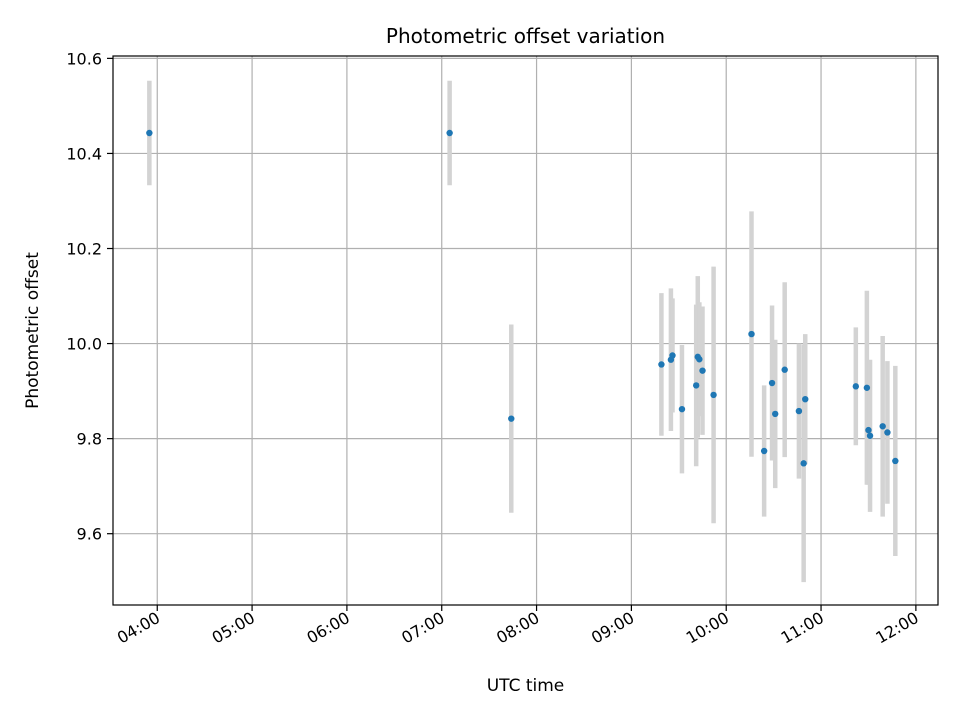  What do you see at coordinates (84, 249) in the screenshot?
I see `y-tick-label: 10.2` at bounding box center [84, 249].